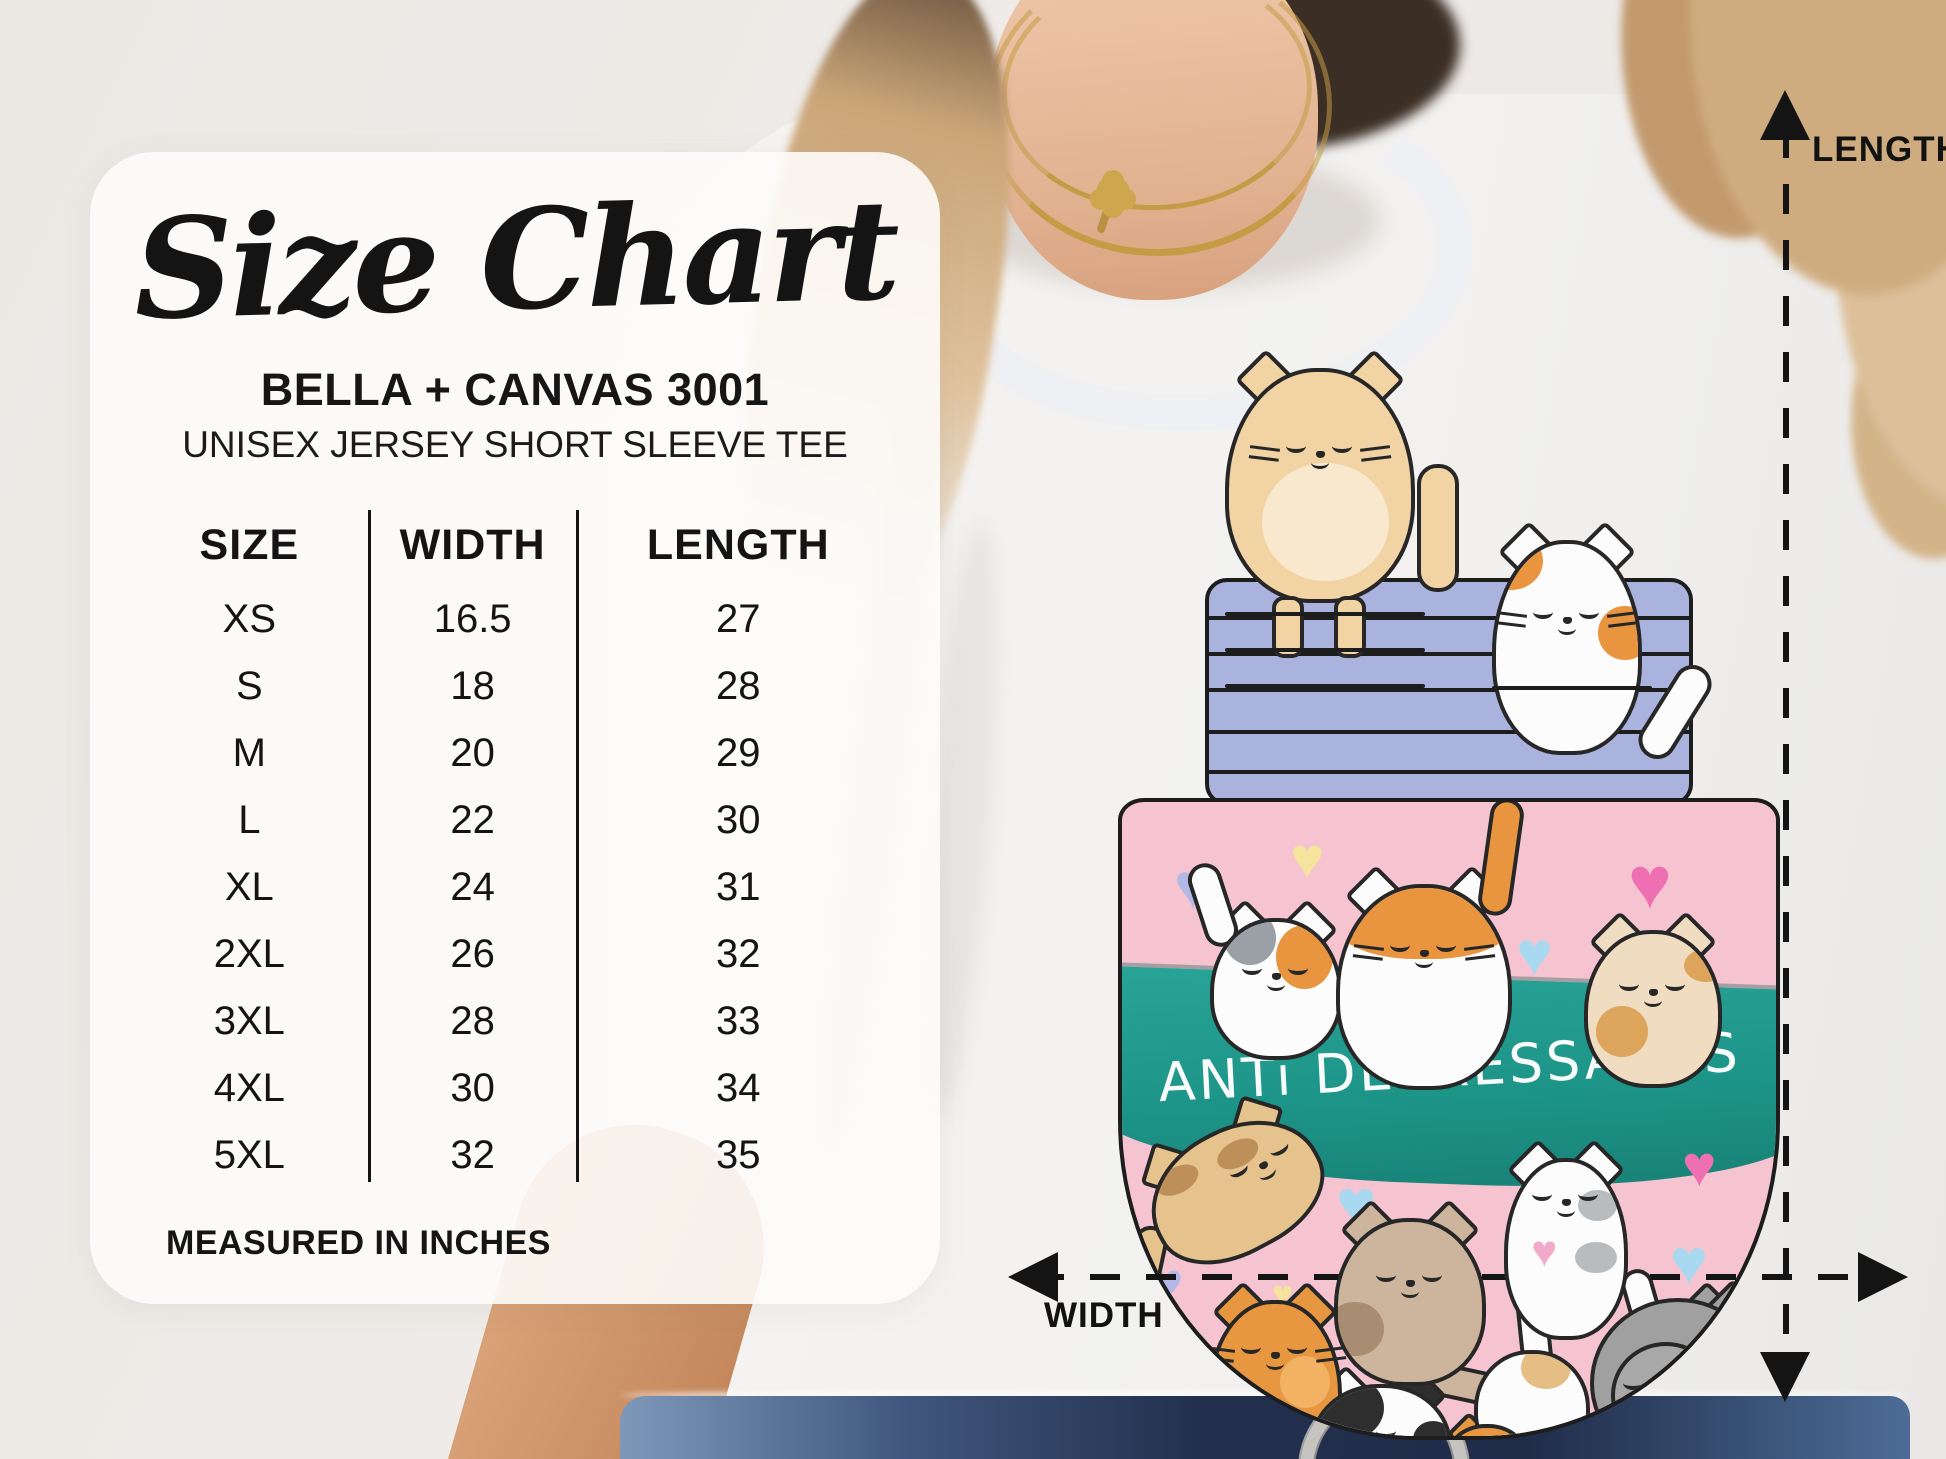 The width and height of the screenshot is (1946, 1459). I want to click on white-cat-tail-up-illustration, so click(1532, 1359).